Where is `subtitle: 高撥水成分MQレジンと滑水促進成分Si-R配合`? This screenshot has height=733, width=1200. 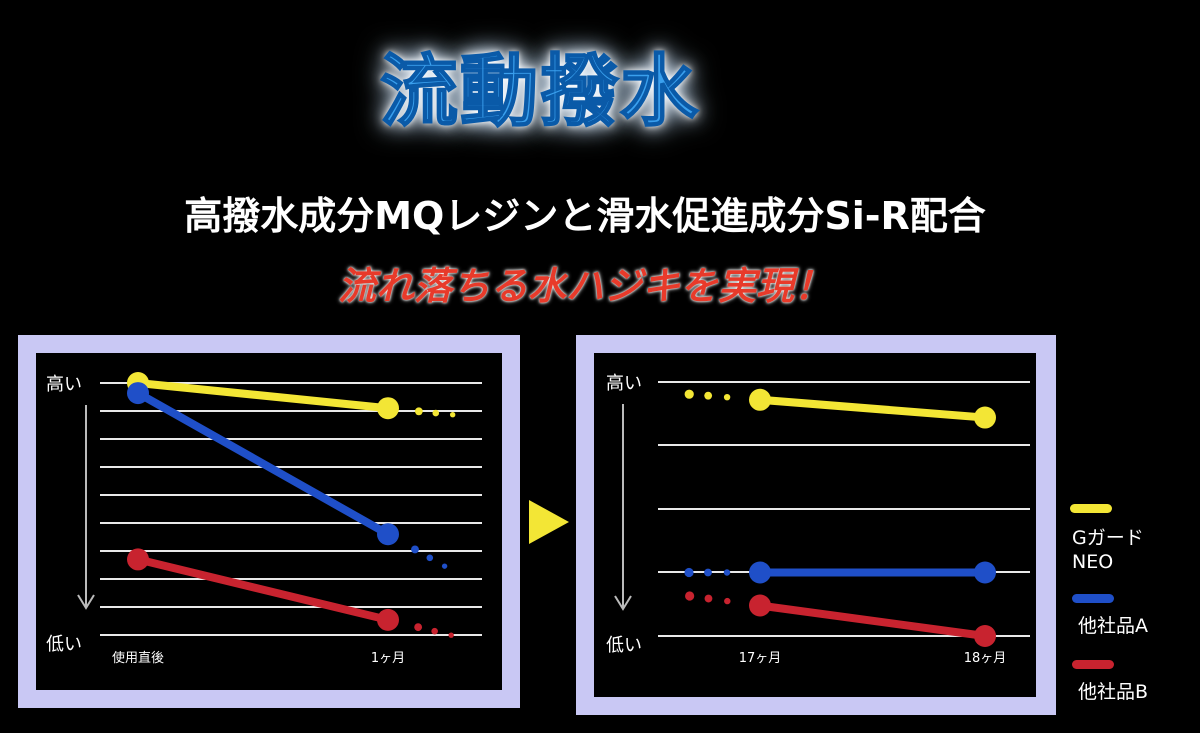 subtitle: 高撥水成分MQレジンと滑水促進成分Si-R配合 is located at coordinates (585, 216).